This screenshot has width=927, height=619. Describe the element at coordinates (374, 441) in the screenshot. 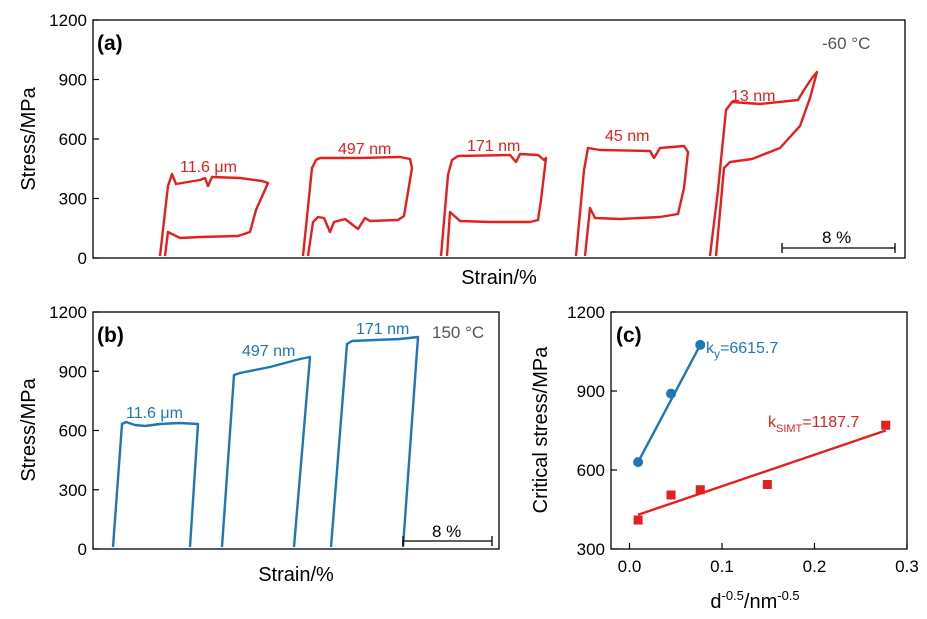

I see `curve-b-171nm` at that location.